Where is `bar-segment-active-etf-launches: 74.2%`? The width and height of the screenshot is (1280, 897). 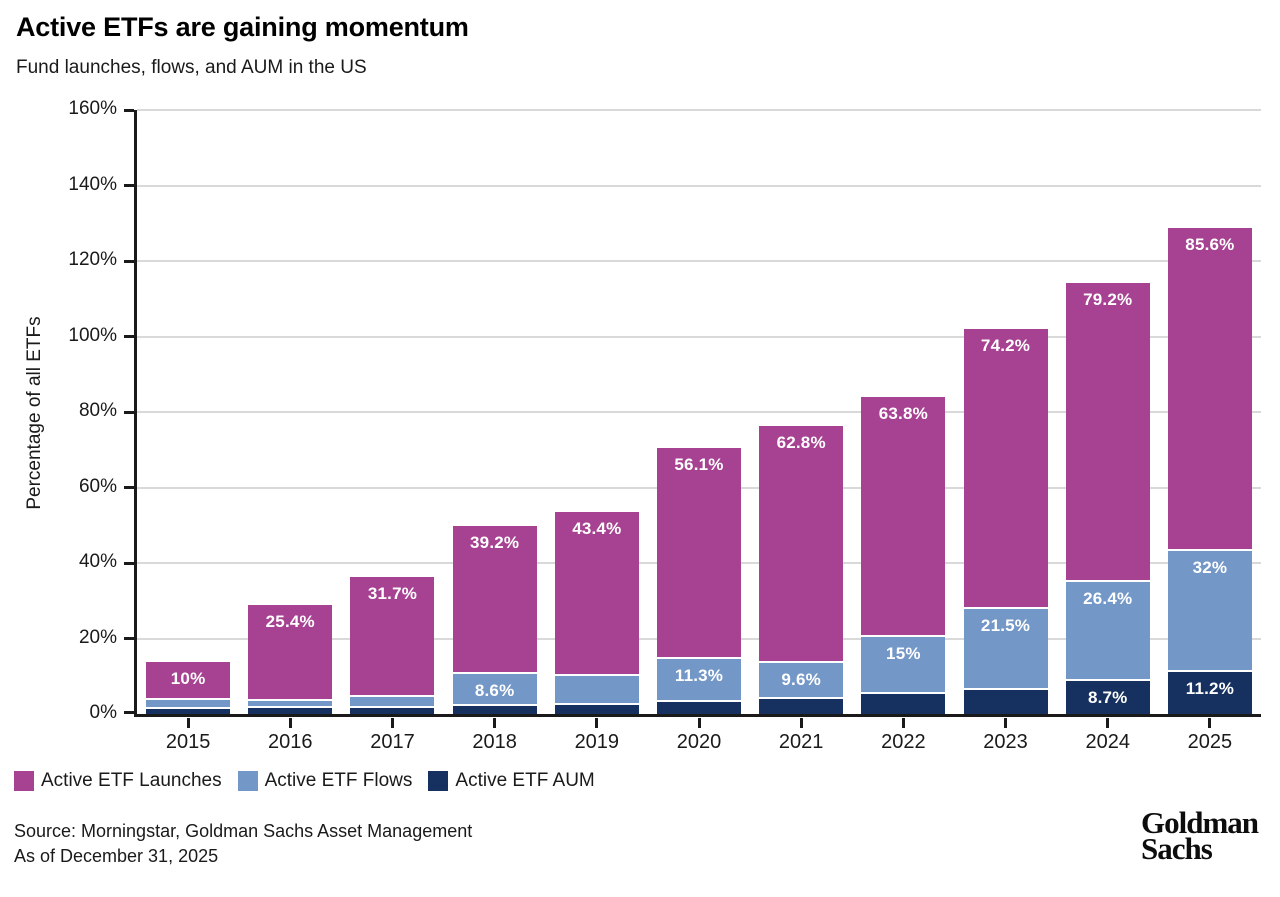
bar-segment-active-etf-launches: 74.2% is located at coordinates (1005, 468).